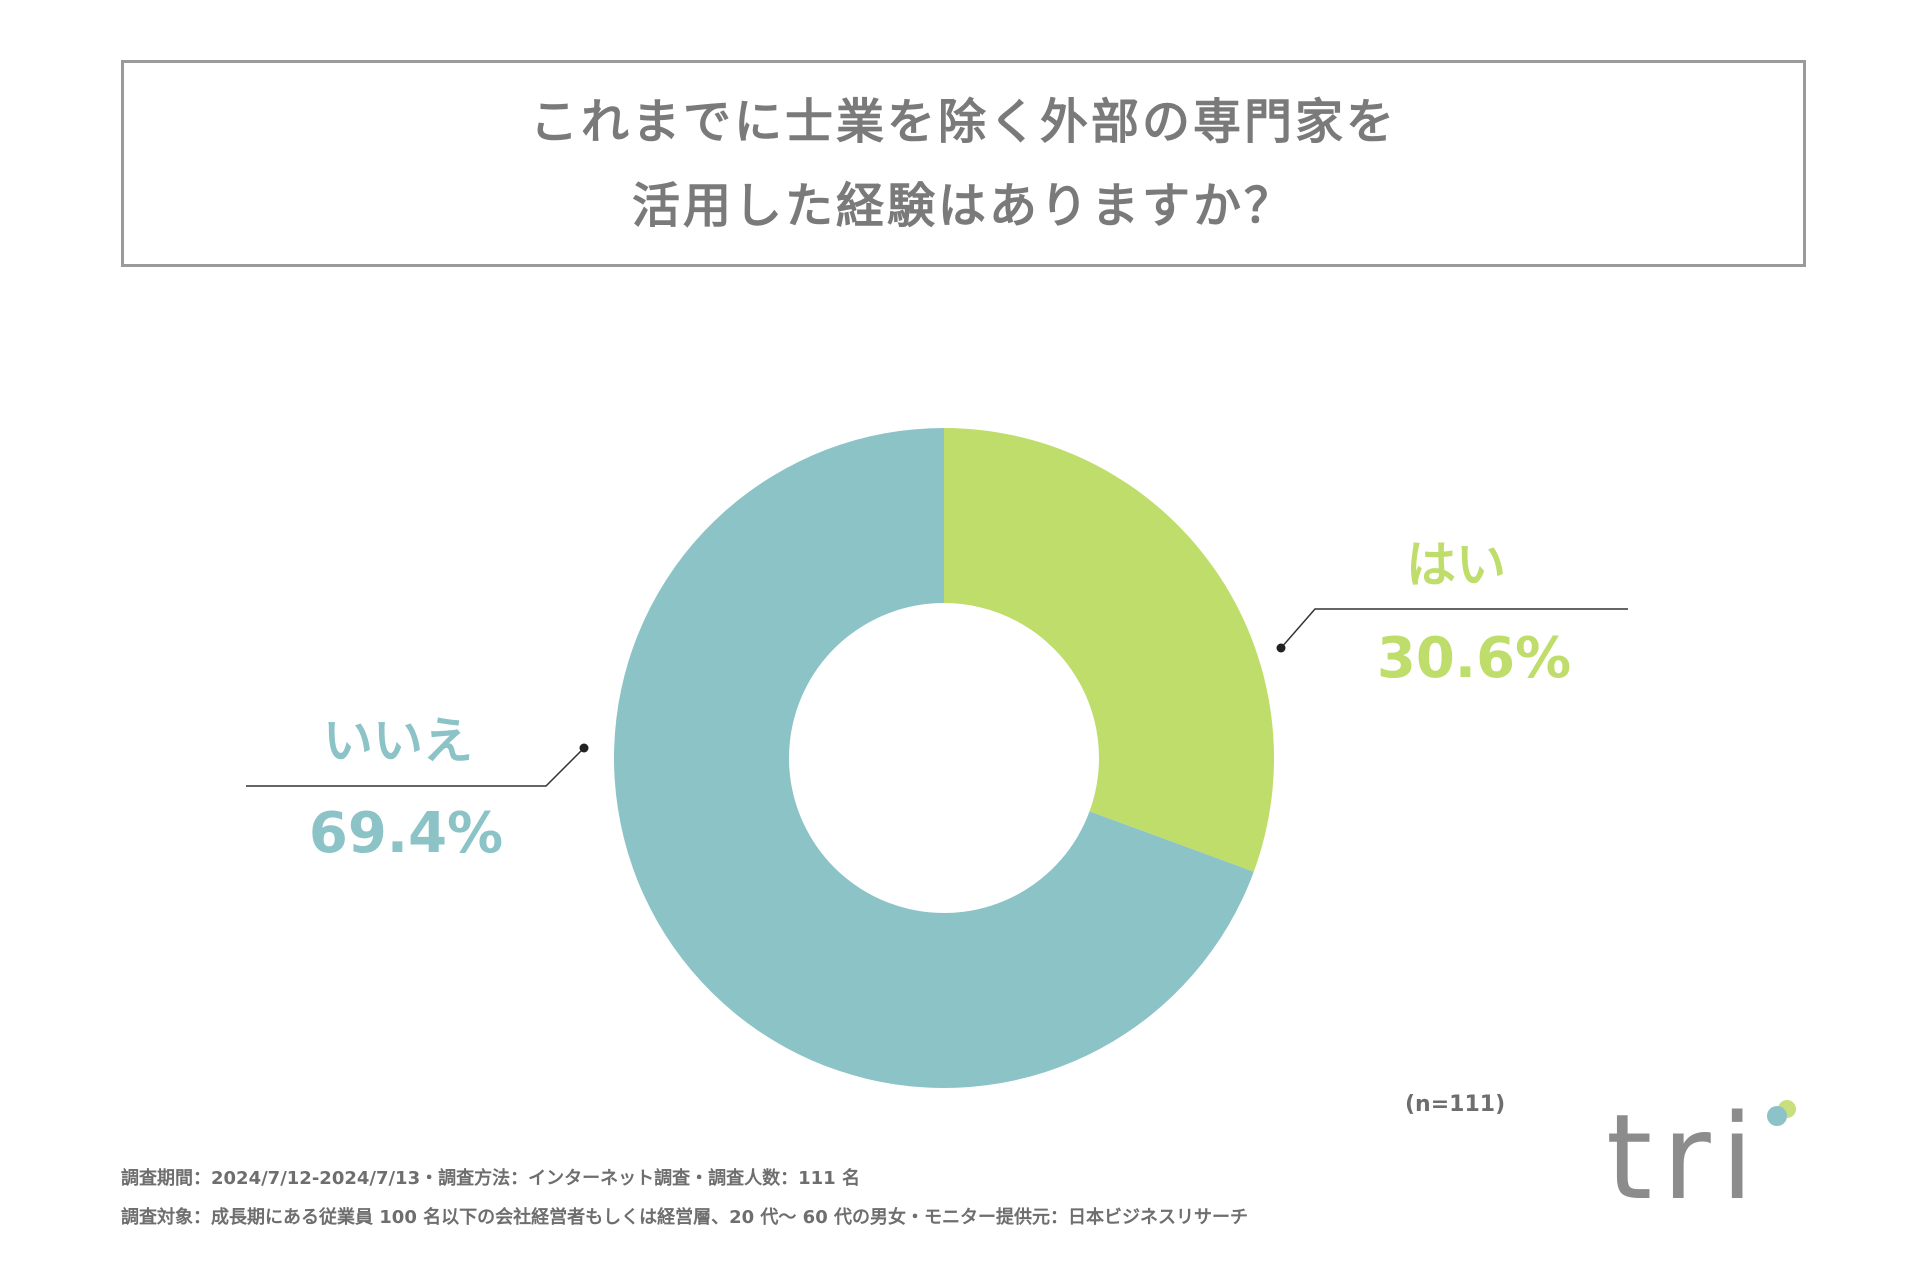 This screenshot has height=1280, width=1920. Describe the element at coordinates (1474, 658) in the screenshot. I see `slice-value-yes: 30.6%` at that location.